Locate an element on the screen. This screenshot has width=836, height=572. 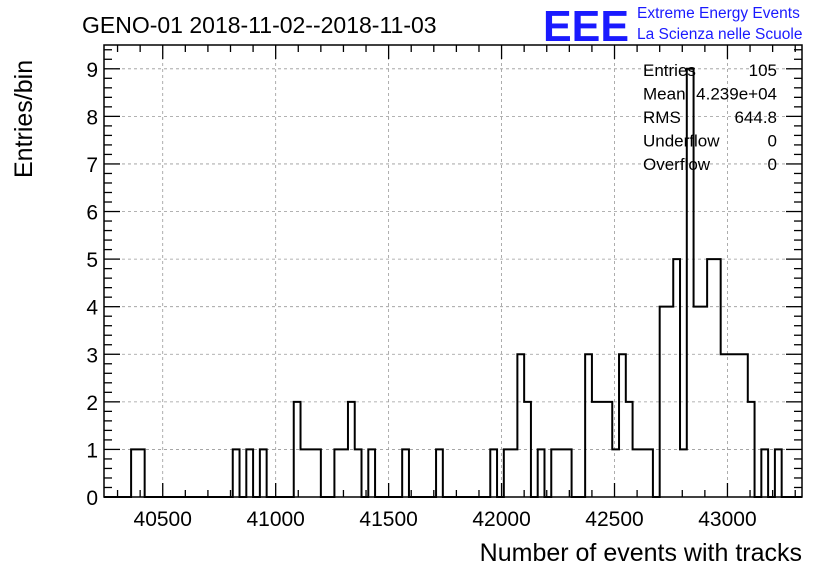
stats-value: 4.239e+04 is located at coordinates (736, 94).